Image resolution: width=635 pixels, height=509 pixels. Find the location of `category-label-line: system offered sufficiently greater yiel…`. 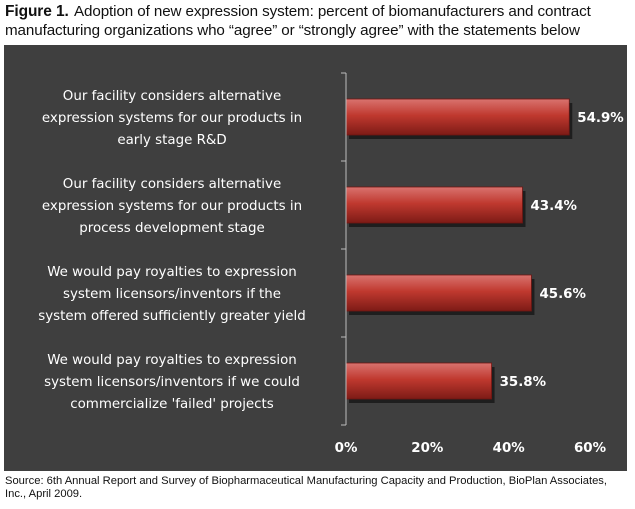

category-label-line: system offered sufficiently greater yiel… is located at coordinates (171, 316).